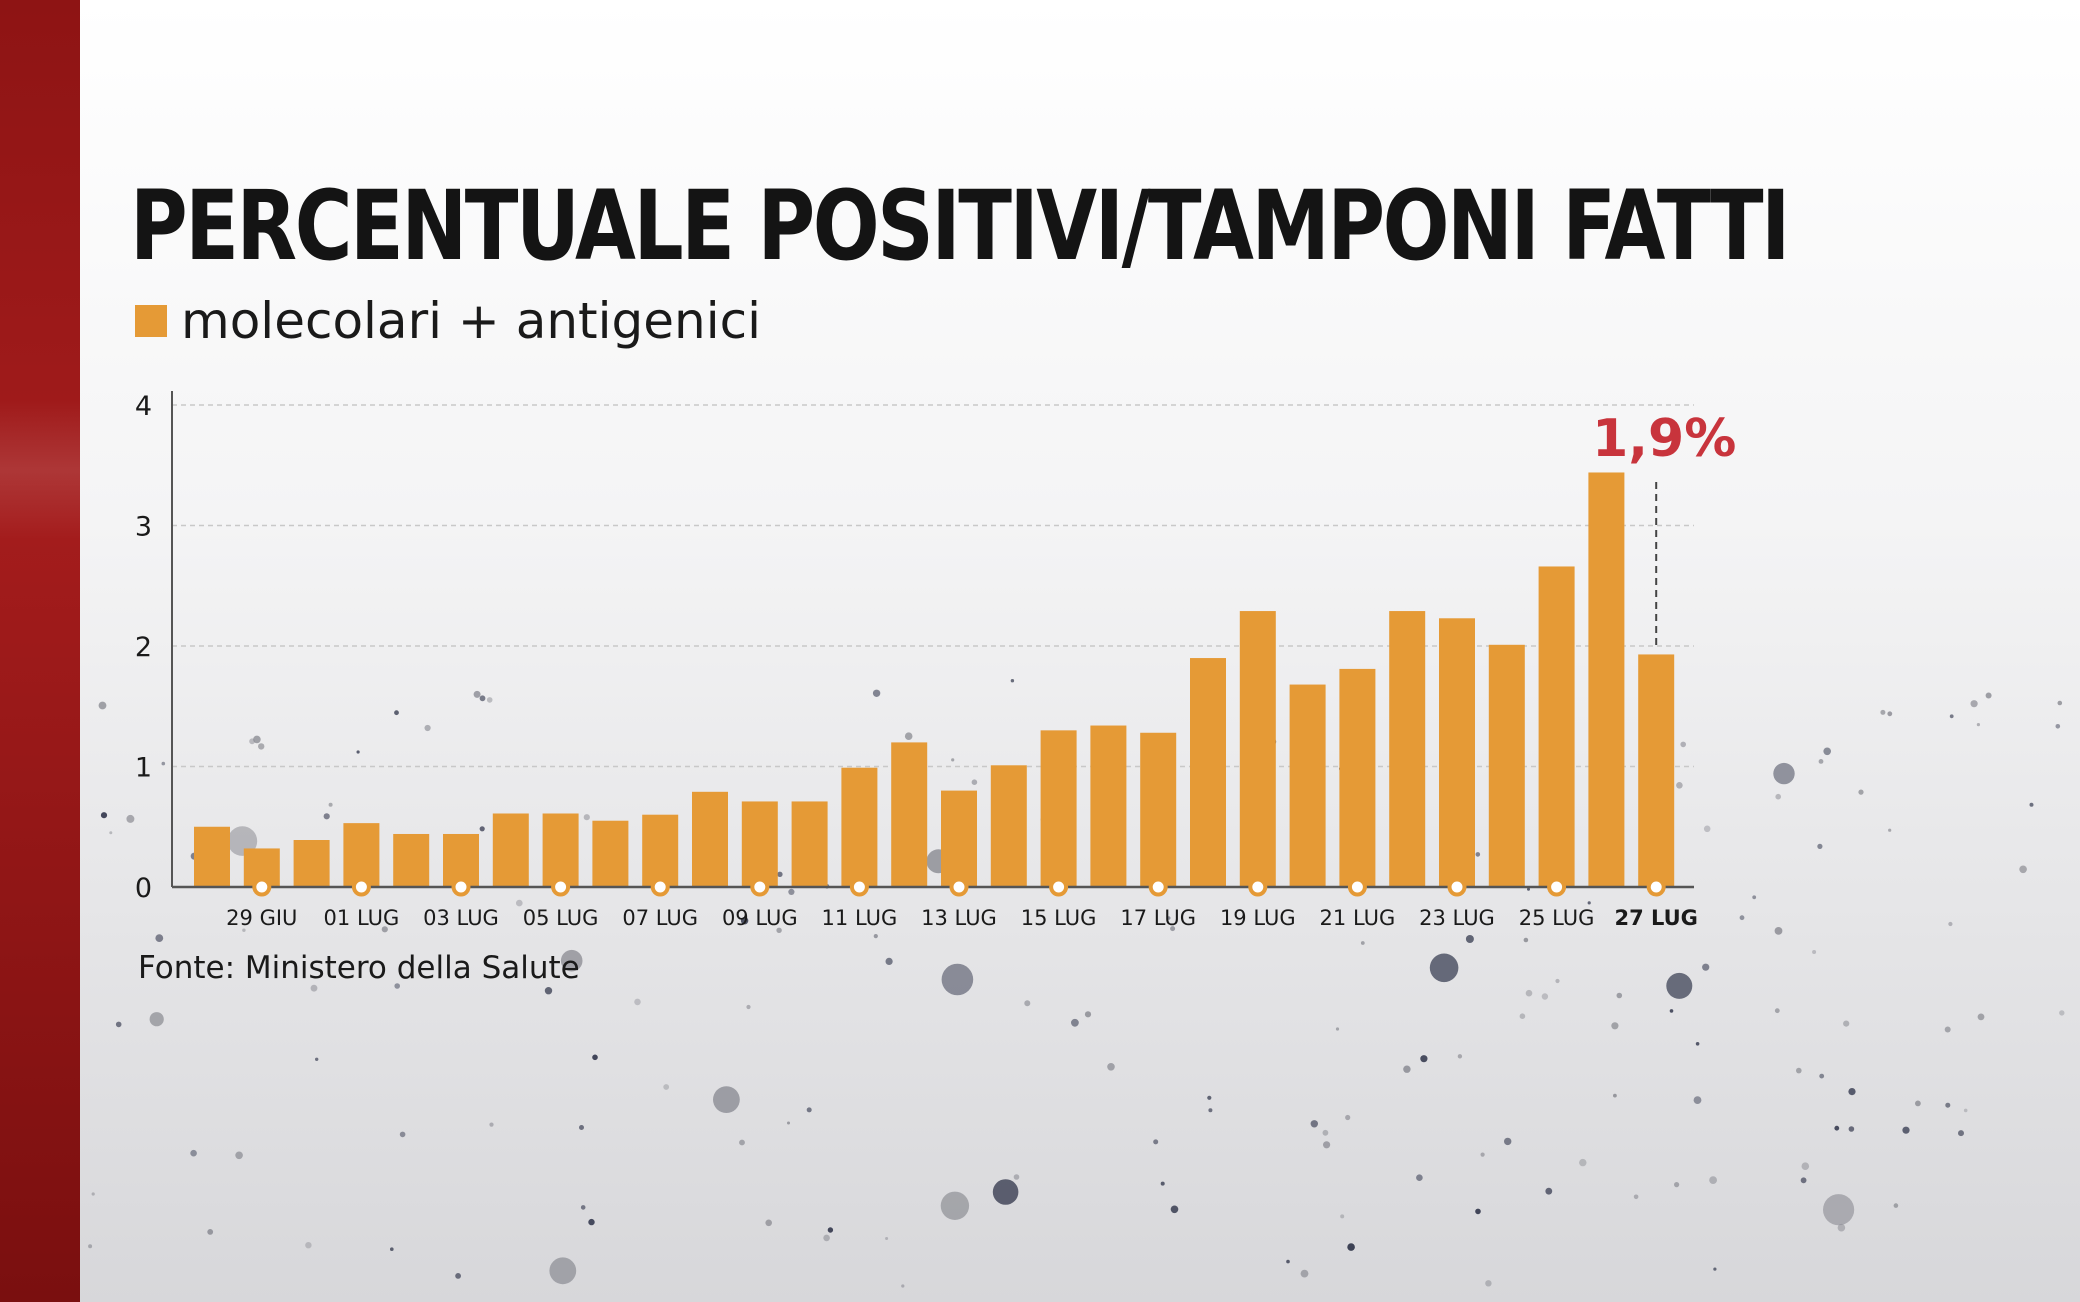 Image resolution: width=2080 pixels, height=1302 pixels. I want to click on x-tick-label-7: 05 LUG, so click(561, 918).